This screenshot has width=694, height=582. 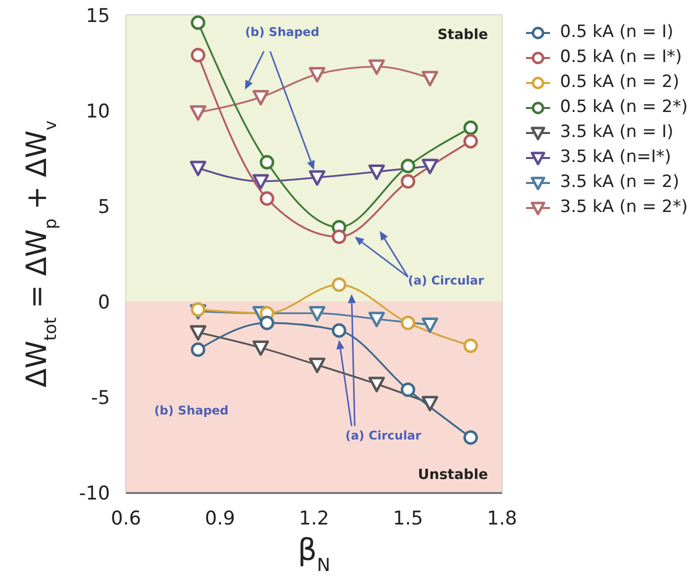 I want to click on legend-label: 3.5 kA (n = 2), so click(x=620, y=182).